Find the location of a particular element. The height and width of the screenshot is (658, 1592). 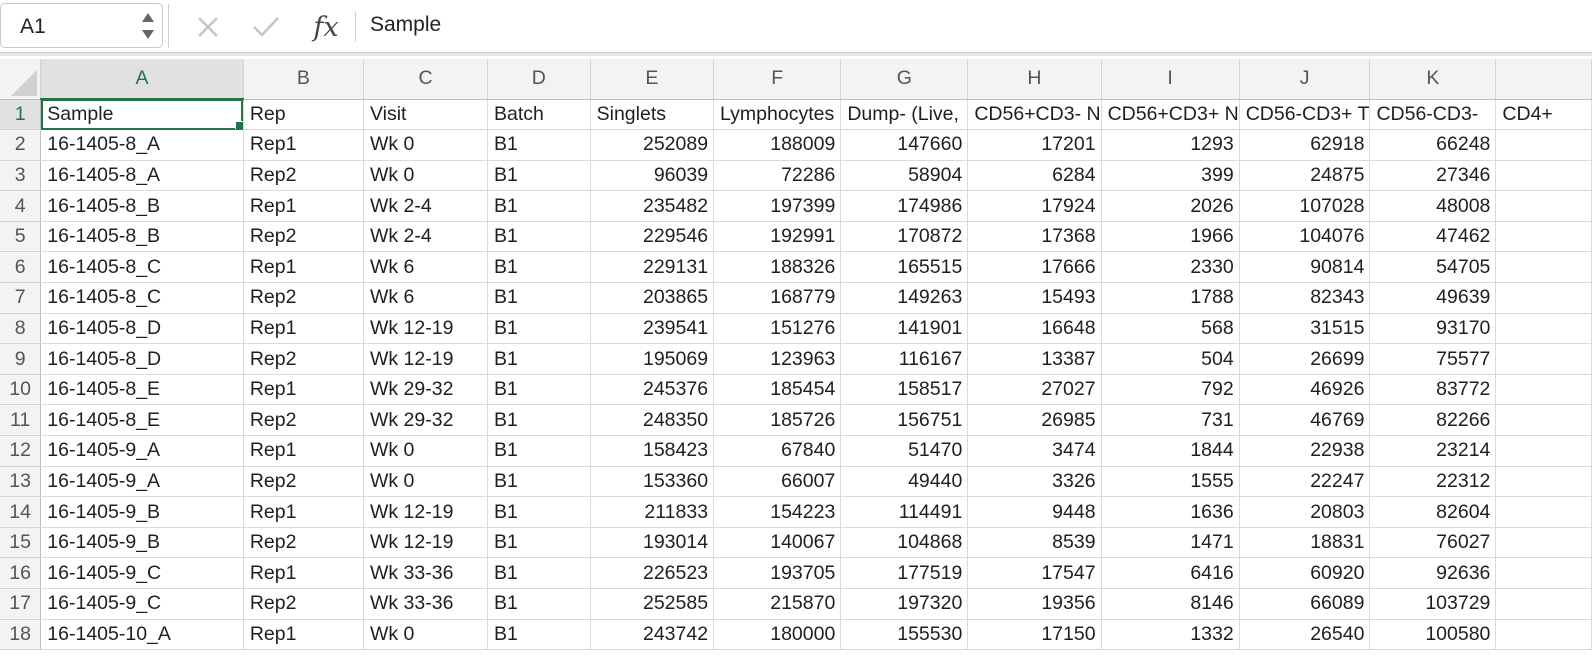

row-header: 6 is located at coordinates (21, 267).